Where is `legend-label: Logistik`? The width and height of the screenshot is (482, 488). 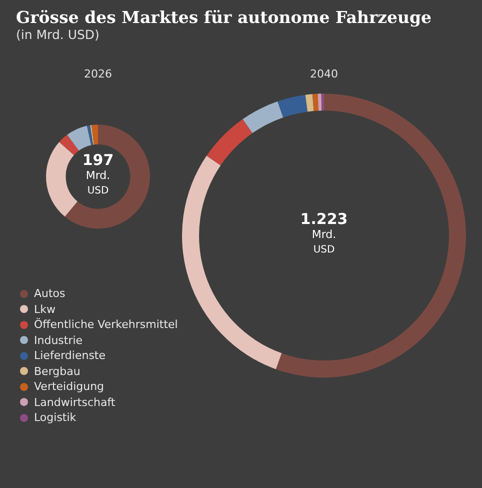 legend-label: Logistik is located at coordinates (55, 418).